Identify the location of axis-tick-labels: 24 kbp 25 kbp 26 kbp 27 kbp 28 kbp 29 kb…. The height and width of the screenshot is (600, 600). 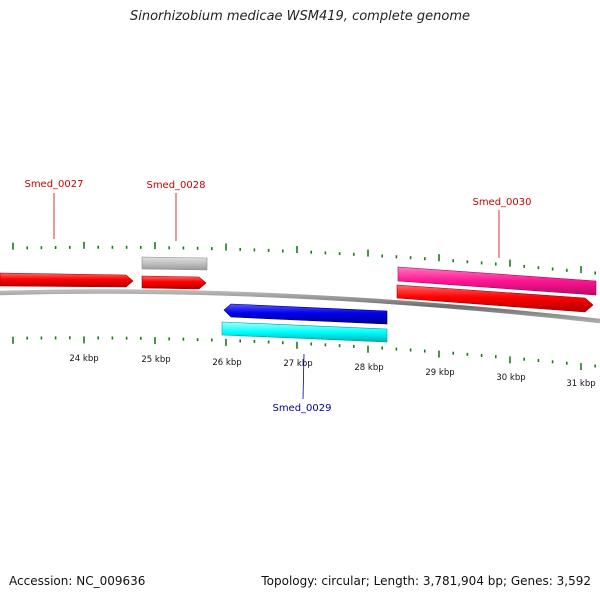
(332, 371).